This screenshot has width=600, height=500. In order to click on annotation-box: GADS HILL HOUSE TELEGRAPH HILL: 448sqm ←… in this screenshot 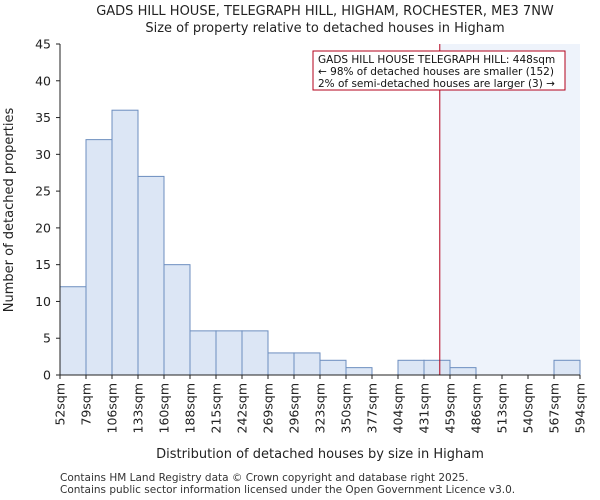, I will do `click(439, 70)`.